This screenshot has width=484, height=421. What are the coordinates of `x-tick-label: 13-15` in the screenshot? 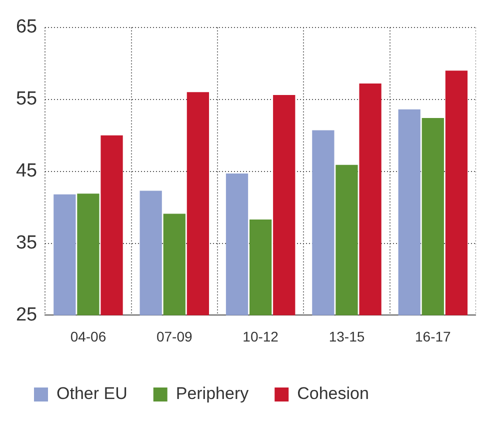 It's located at (346, 336).